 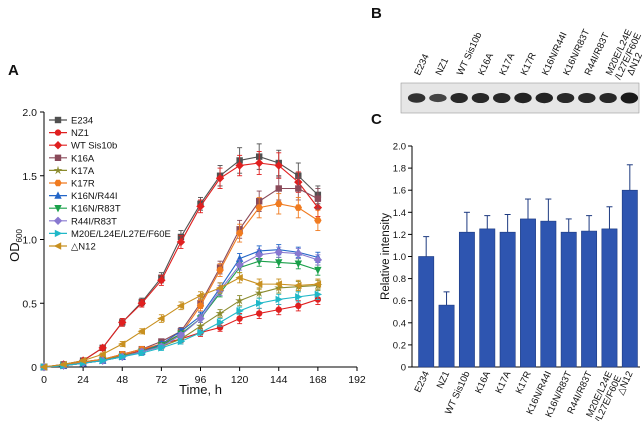 What do you see at coordinates (524, 382) in the screenshot?
I see `x-tick-label-line: K17R` at bounding box center [524, 382].